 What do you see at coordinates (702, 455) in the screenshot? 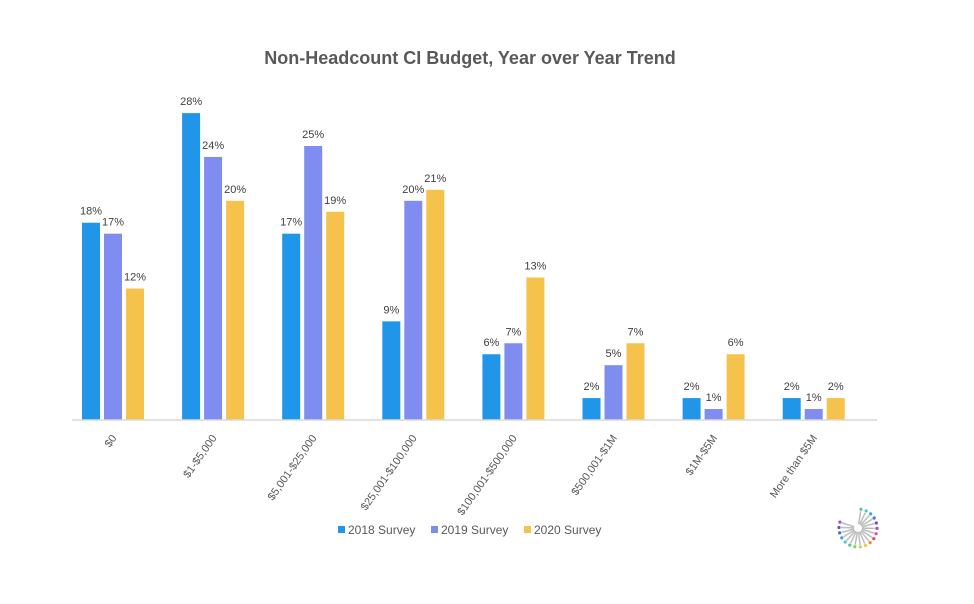
I see `x-tick-label: $1M-$5M` at bounding box center [702, 455].